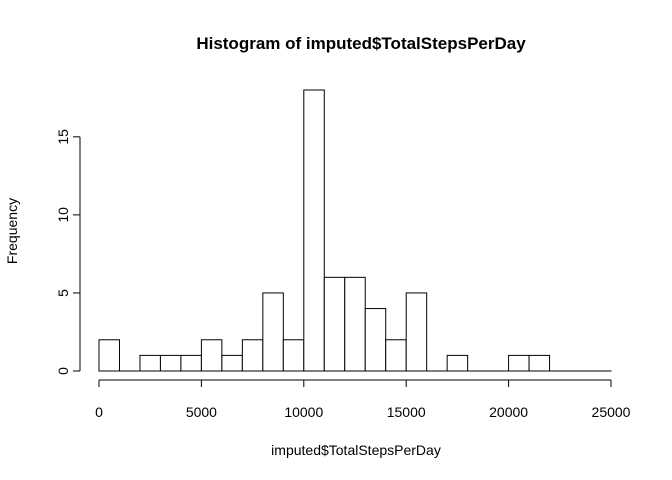  Describe the element at coordinates (356, 450) in the screenshot. I see `x-axis-label: imputed$TotalStepsPerDay` at that location.